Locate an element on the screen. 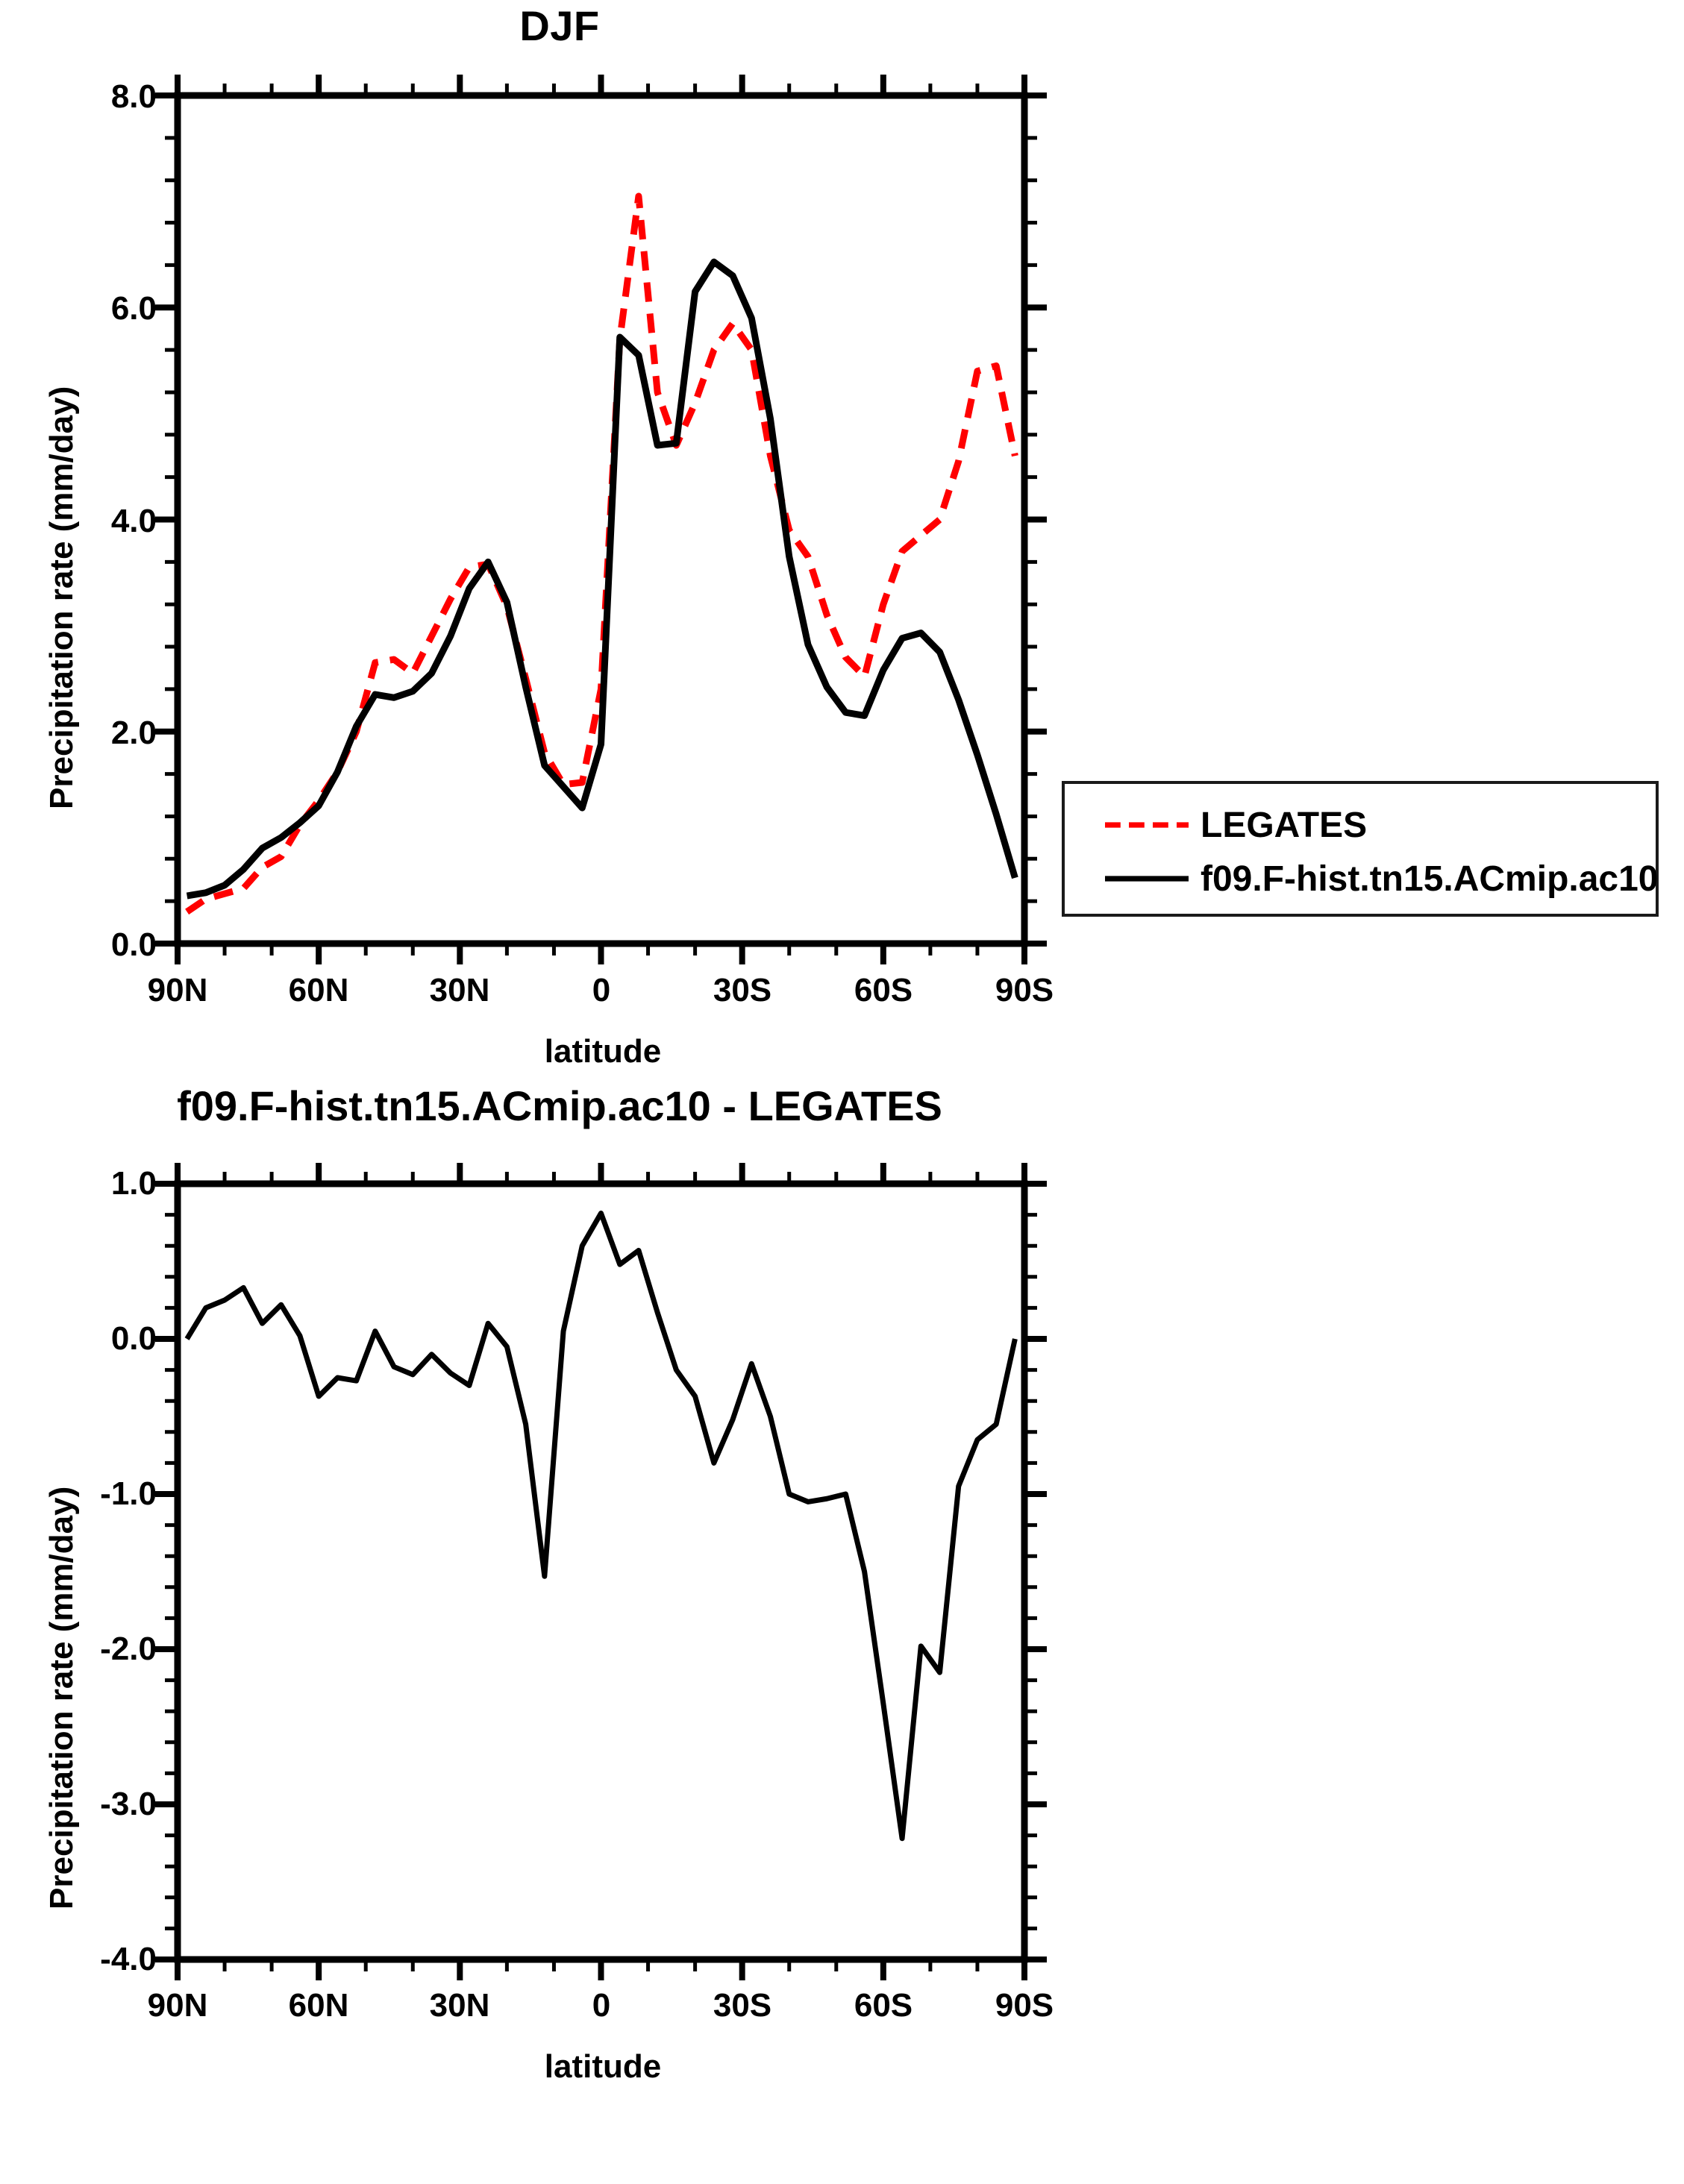  legend-box: LEGATES f09.F-hist.tn15.ACmip.ac10 is located at coordinates (1360, 849).